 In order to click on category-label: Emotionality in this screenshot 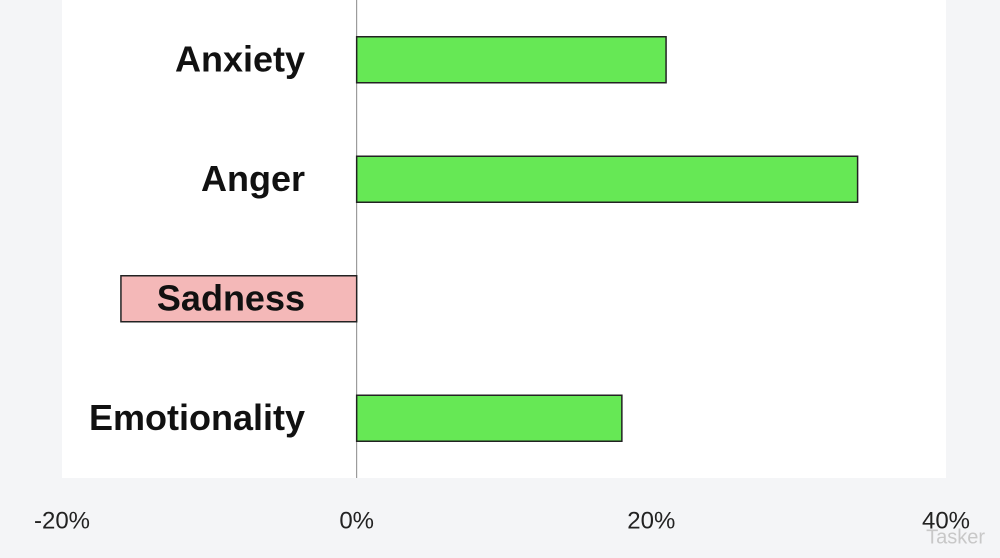, I will do `click(197, 417)`.